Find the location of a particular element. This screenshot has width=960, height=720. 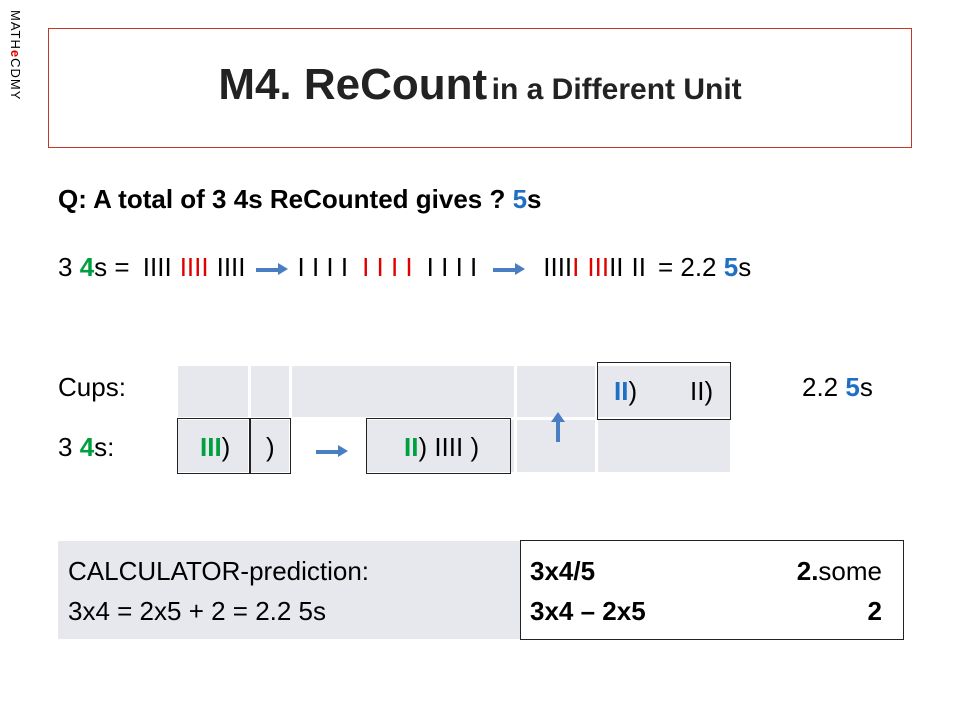

calc-right is located at coordinates (712, 590).